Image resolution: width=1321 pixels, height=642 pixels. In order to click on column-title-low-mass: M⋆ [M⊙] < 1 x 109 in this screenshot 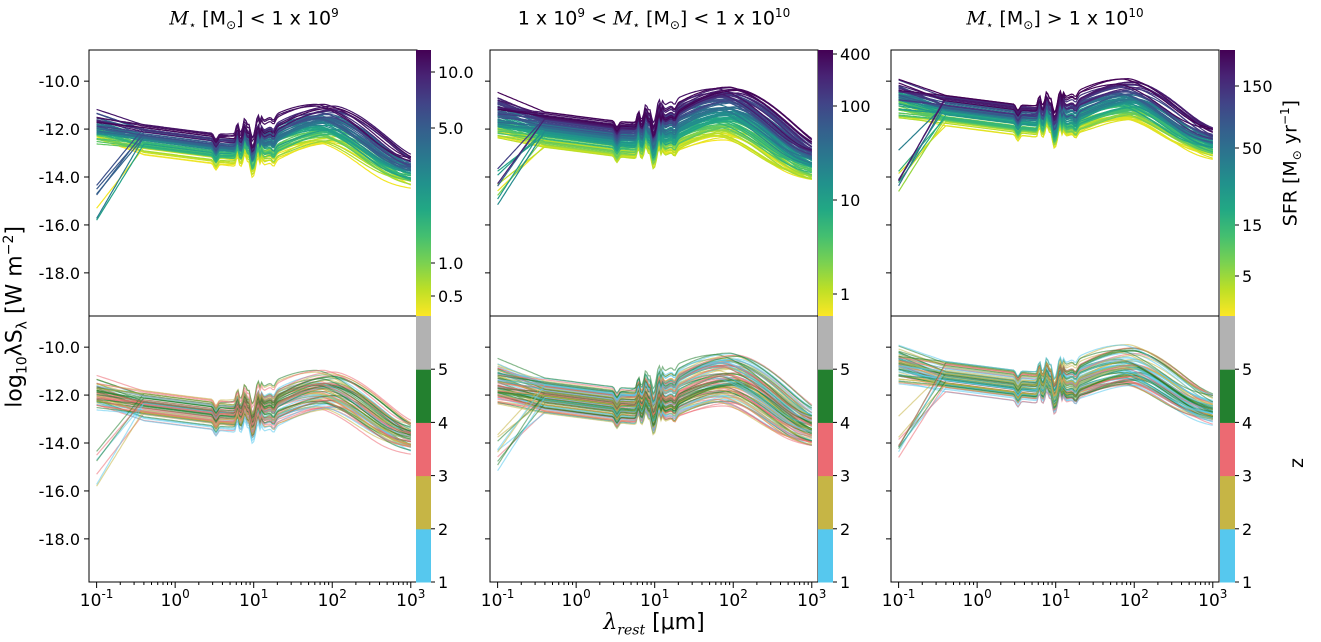, I will do `click(254, 19)`.